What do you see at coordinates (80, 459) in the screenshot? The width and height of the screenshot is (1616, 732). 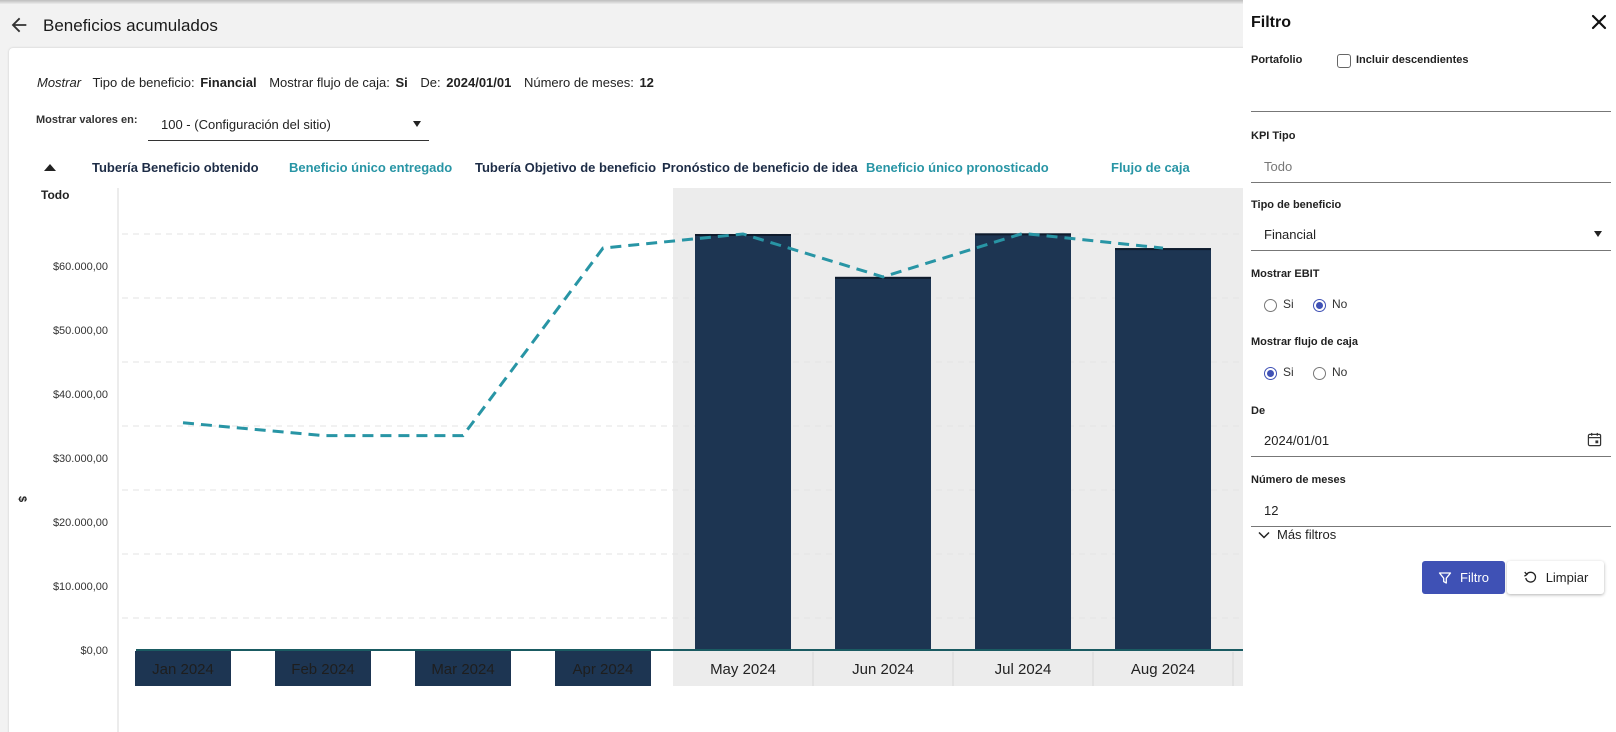 I see `y-tick-label: $30.000,00` at bounding box center [80, 459].